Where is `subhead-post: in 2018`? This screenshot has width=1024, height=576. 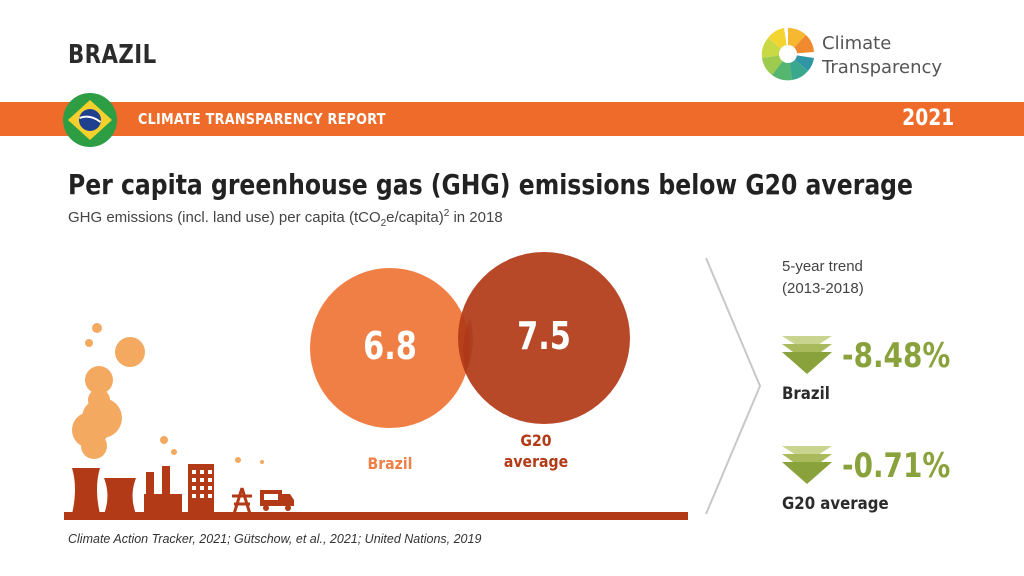 subhead-post: in 2018 is located at coordinates (476, 217).